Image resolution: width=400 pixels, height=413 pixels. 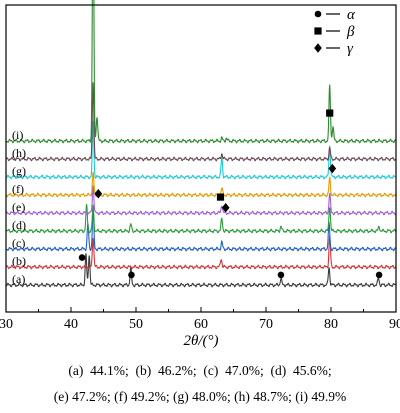 What do you see at coordinates (350, 49) in the screenshot?
I see `legend-label: γ` at bounding box center [350, 49].